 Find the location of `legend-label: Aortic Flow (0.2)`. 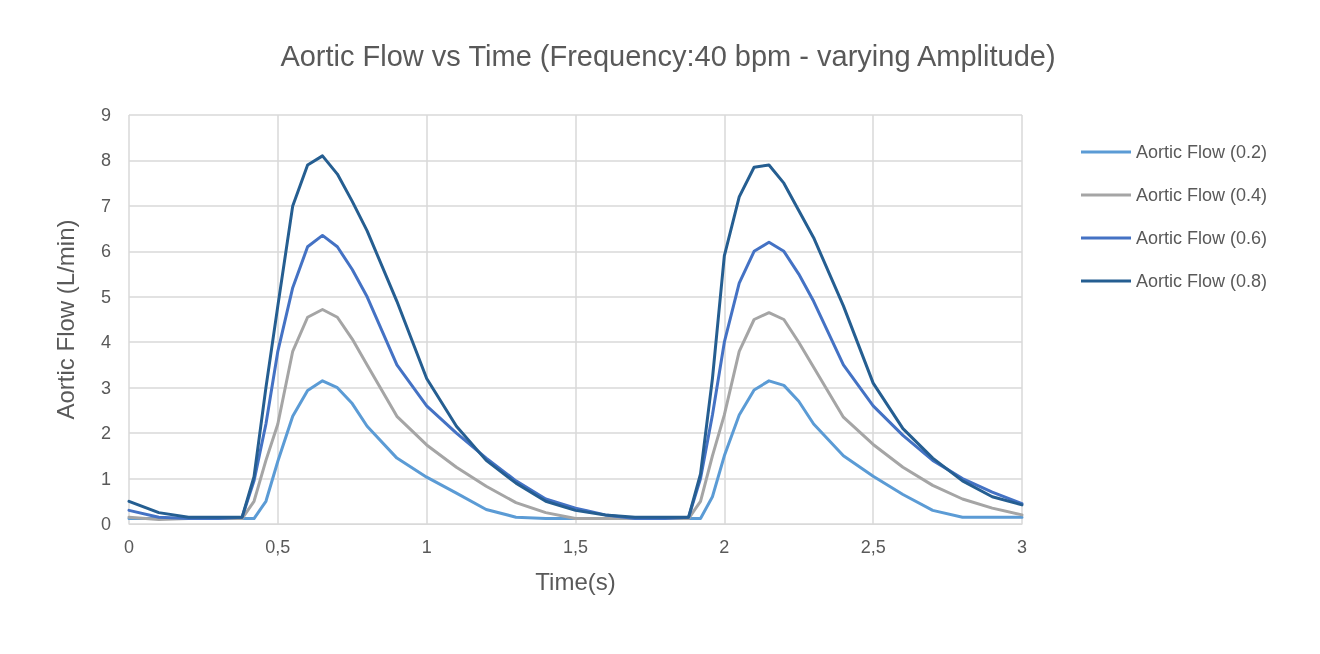

legend-label: Aortic Flow (0.2) is located at coordinates (1202, 152).